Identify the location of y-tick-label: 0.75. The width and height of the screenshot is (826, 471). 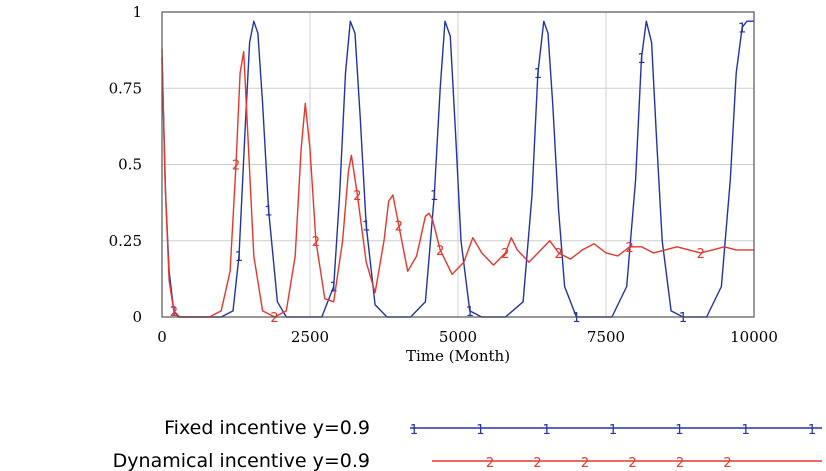
(125, 88).